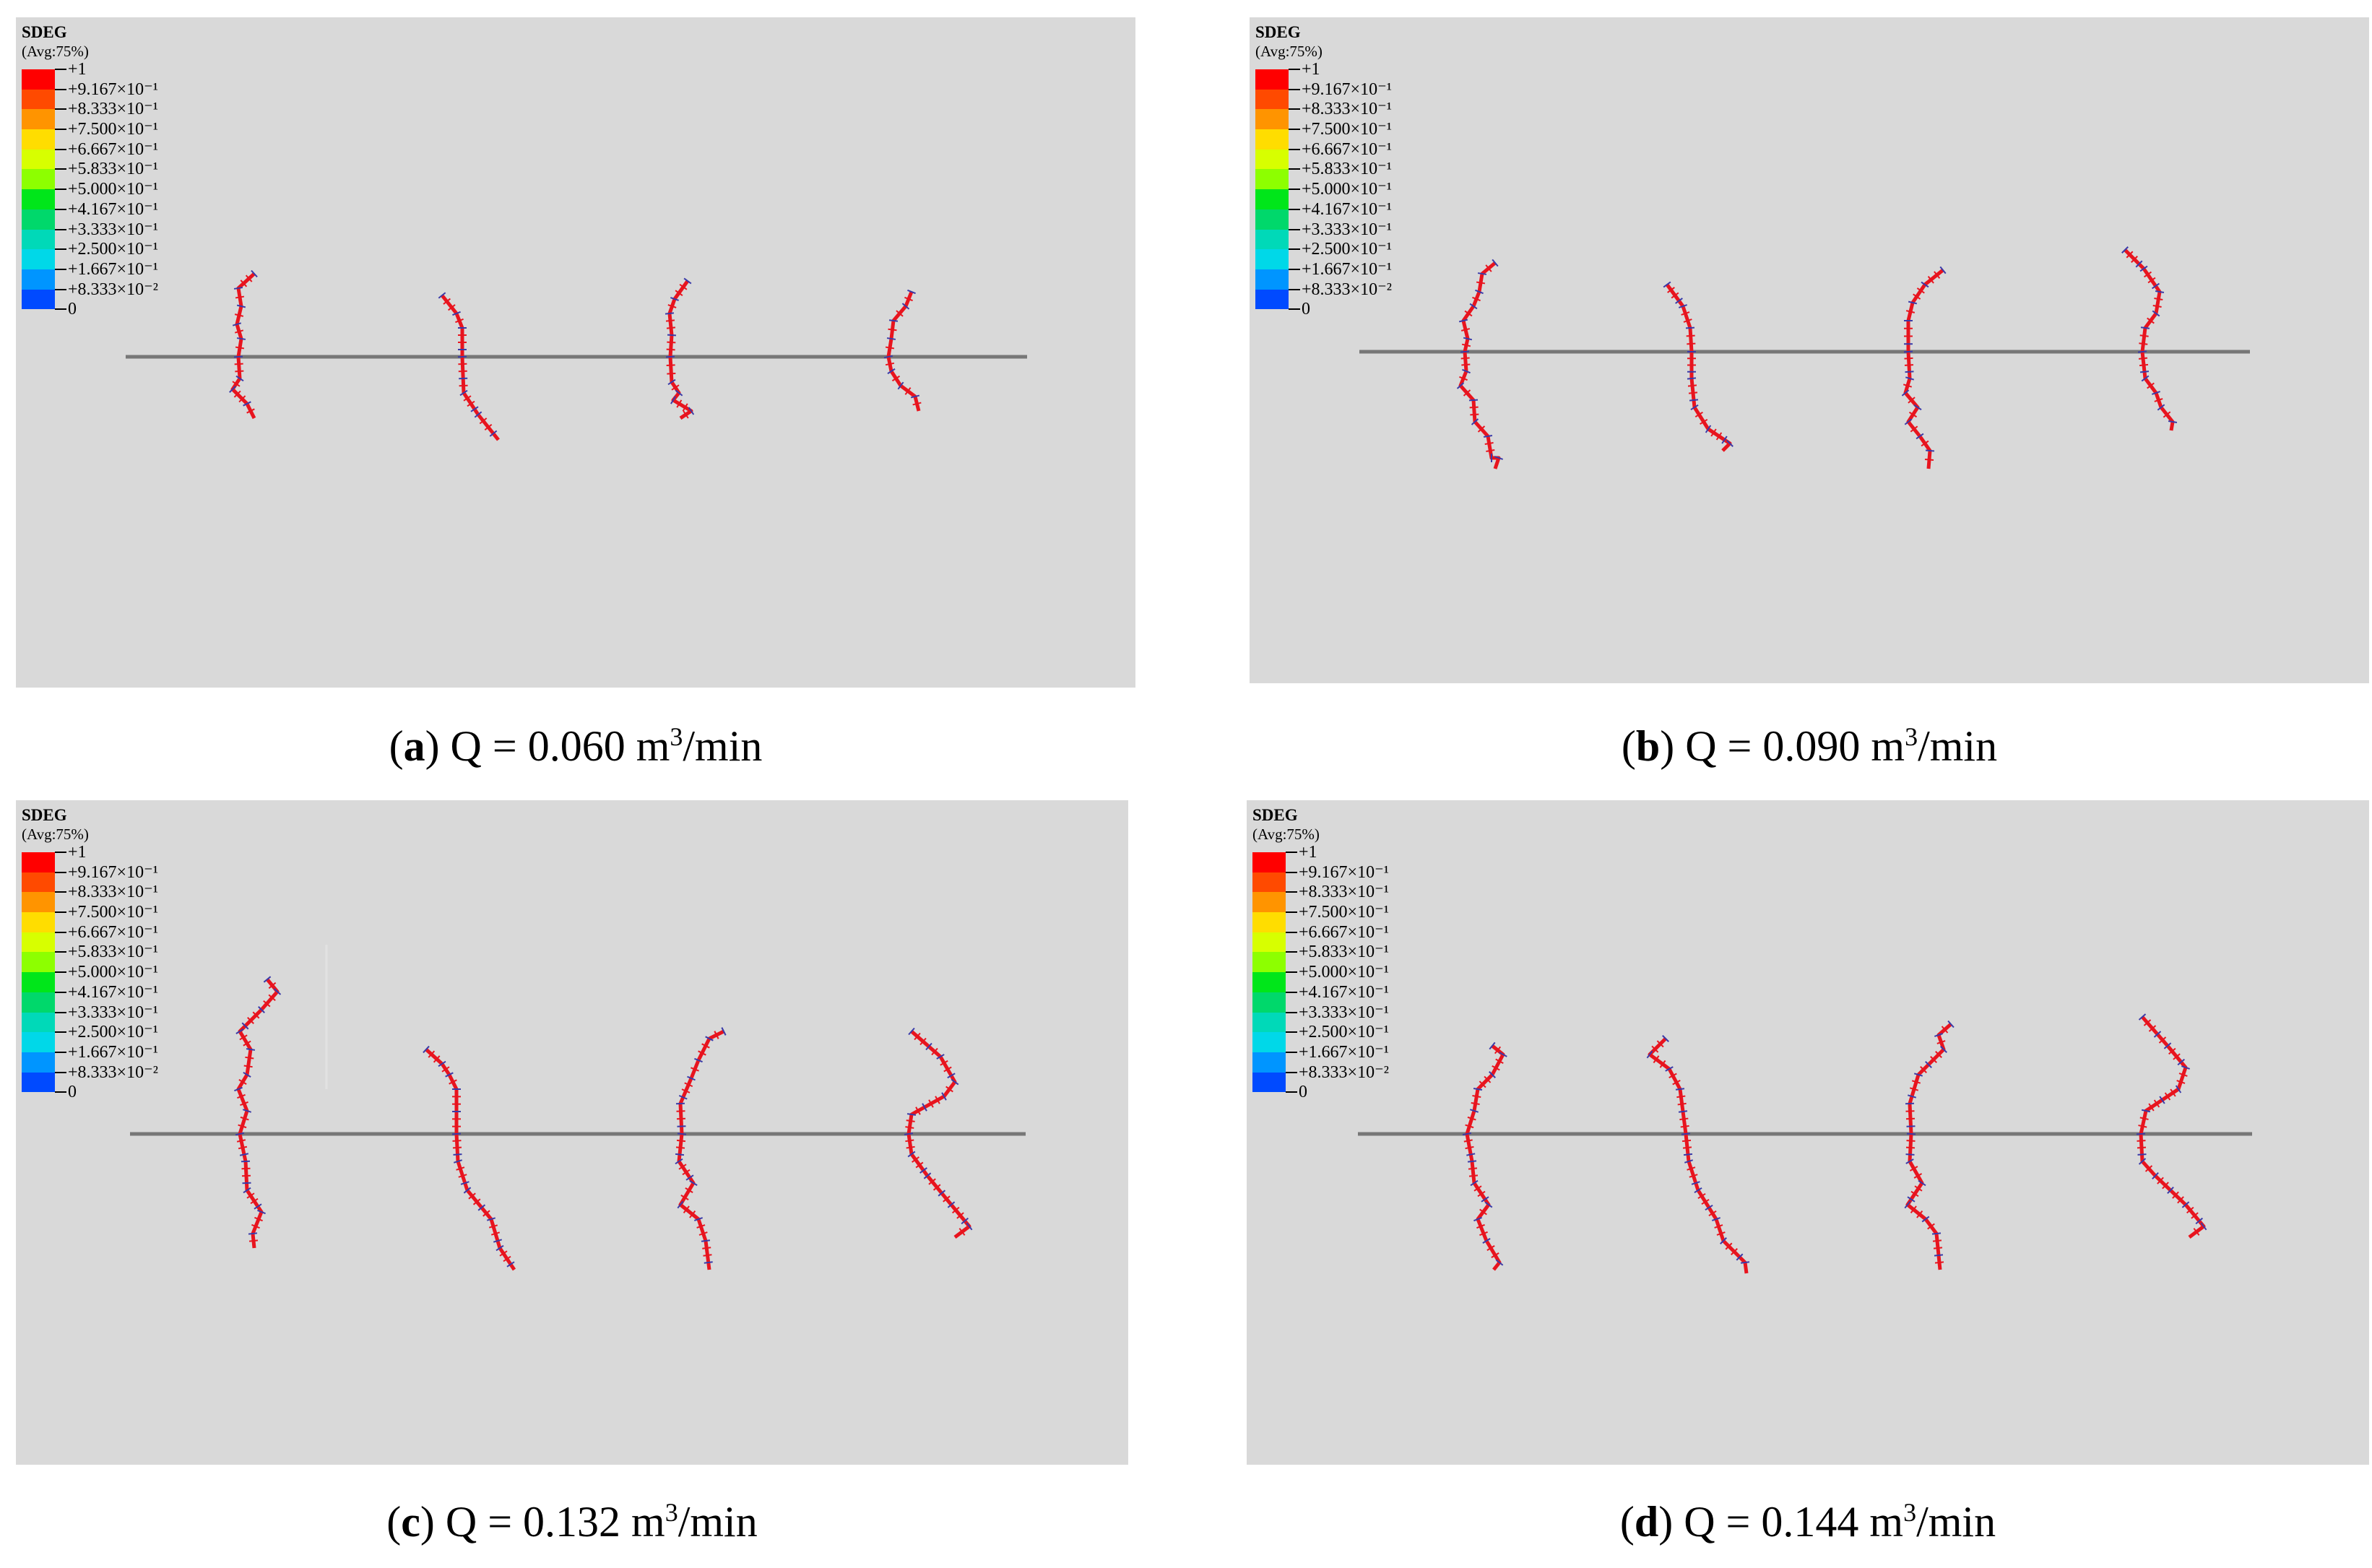  What do you see at coordinates (1344, 912) in the screenshot?
I see `legend-label: +7.500×10⁻¹` at bounding box center [1344, 912].